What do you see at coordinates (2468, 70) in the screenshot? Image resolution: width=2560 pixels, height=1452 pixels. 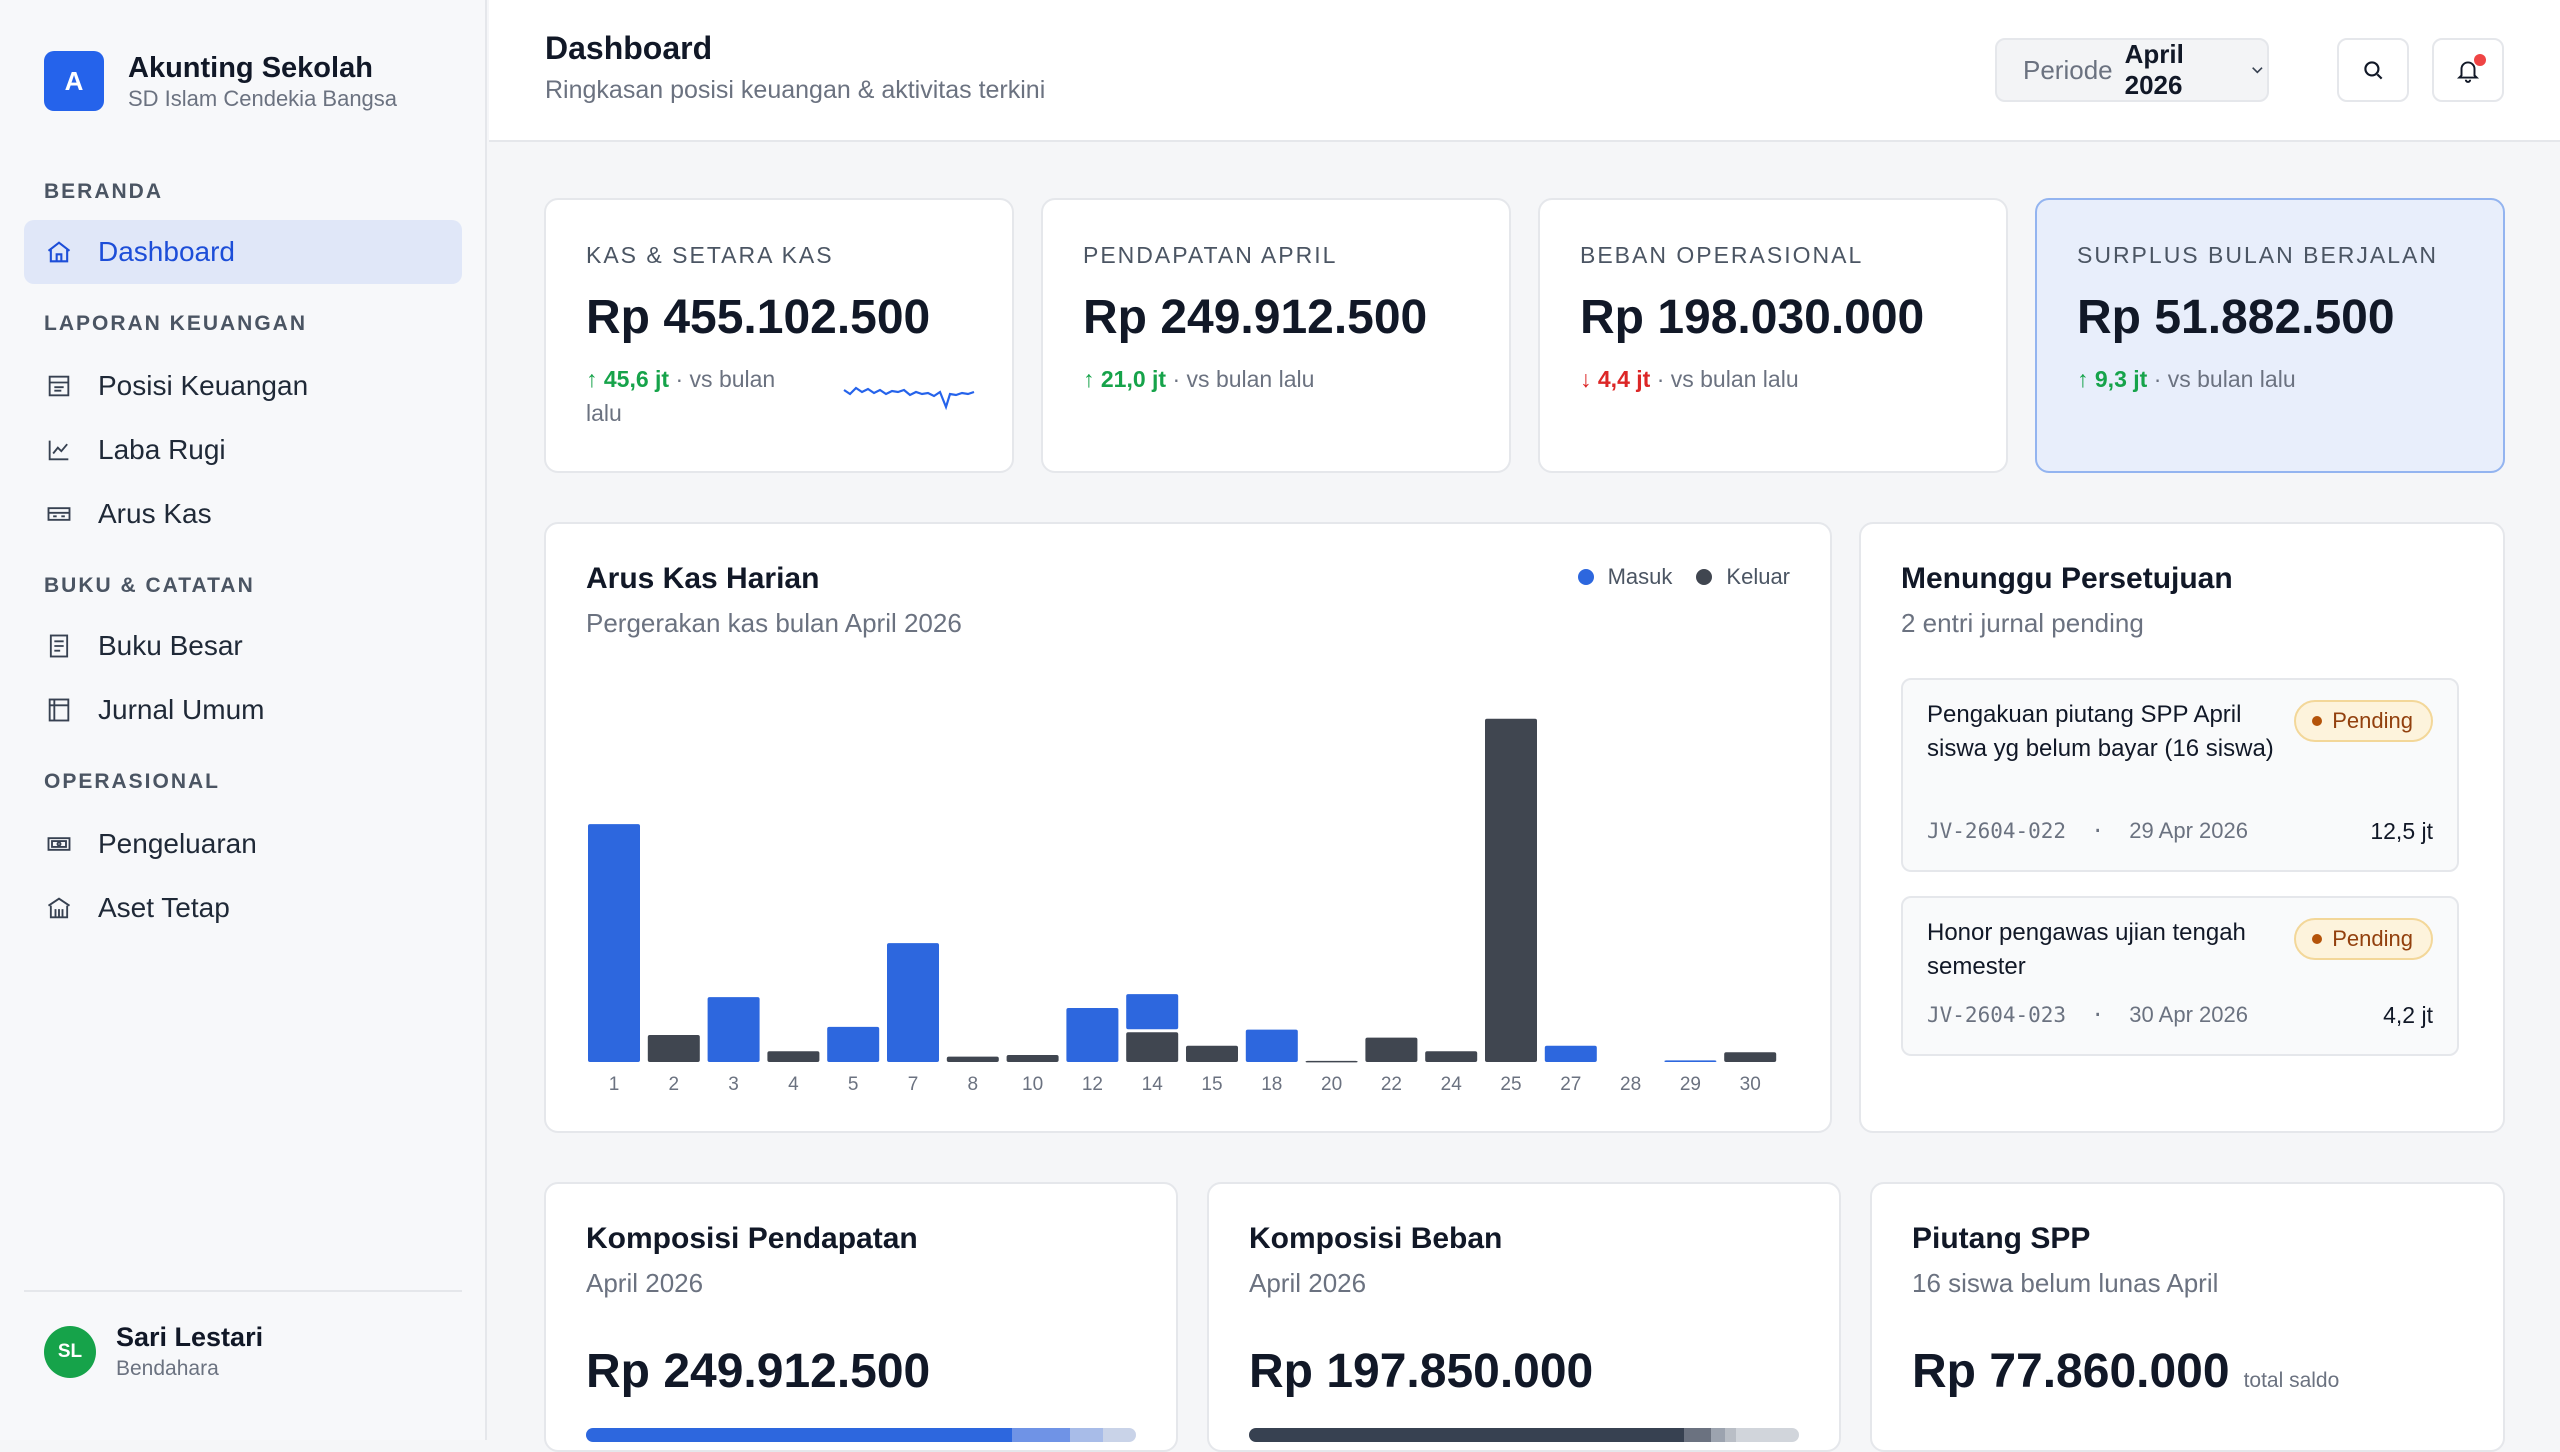 I see `notifications-button` at bounding box center [2468, 70].